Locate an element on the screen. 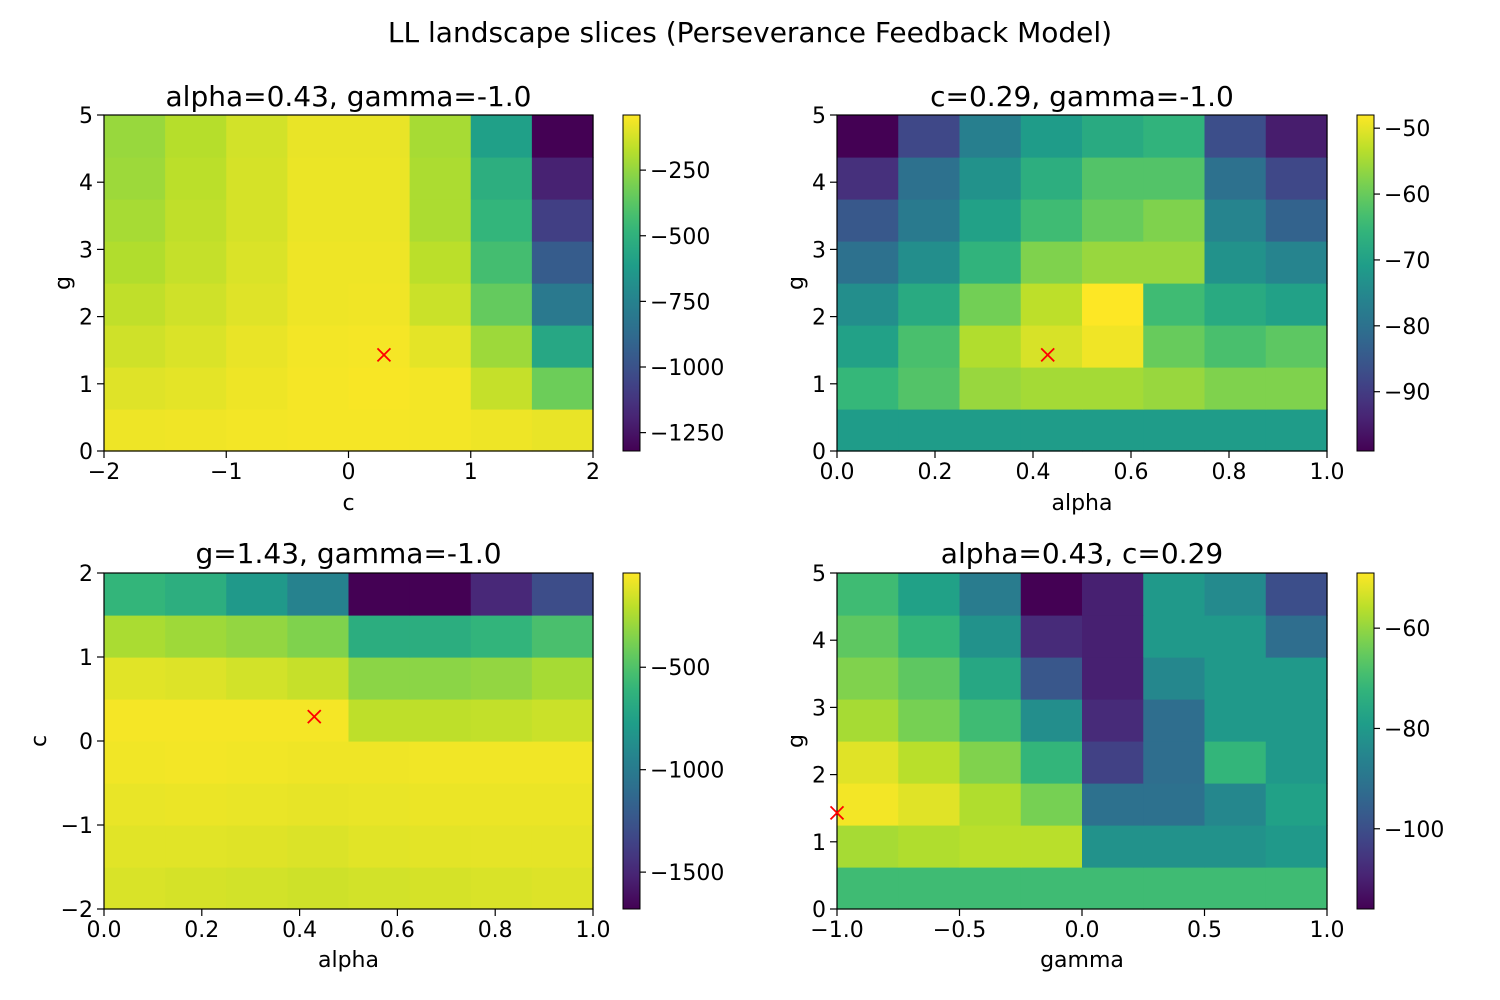 This screenshot has width=1500, height=1000. best-fit-marker is located at coordinates (384, 355).